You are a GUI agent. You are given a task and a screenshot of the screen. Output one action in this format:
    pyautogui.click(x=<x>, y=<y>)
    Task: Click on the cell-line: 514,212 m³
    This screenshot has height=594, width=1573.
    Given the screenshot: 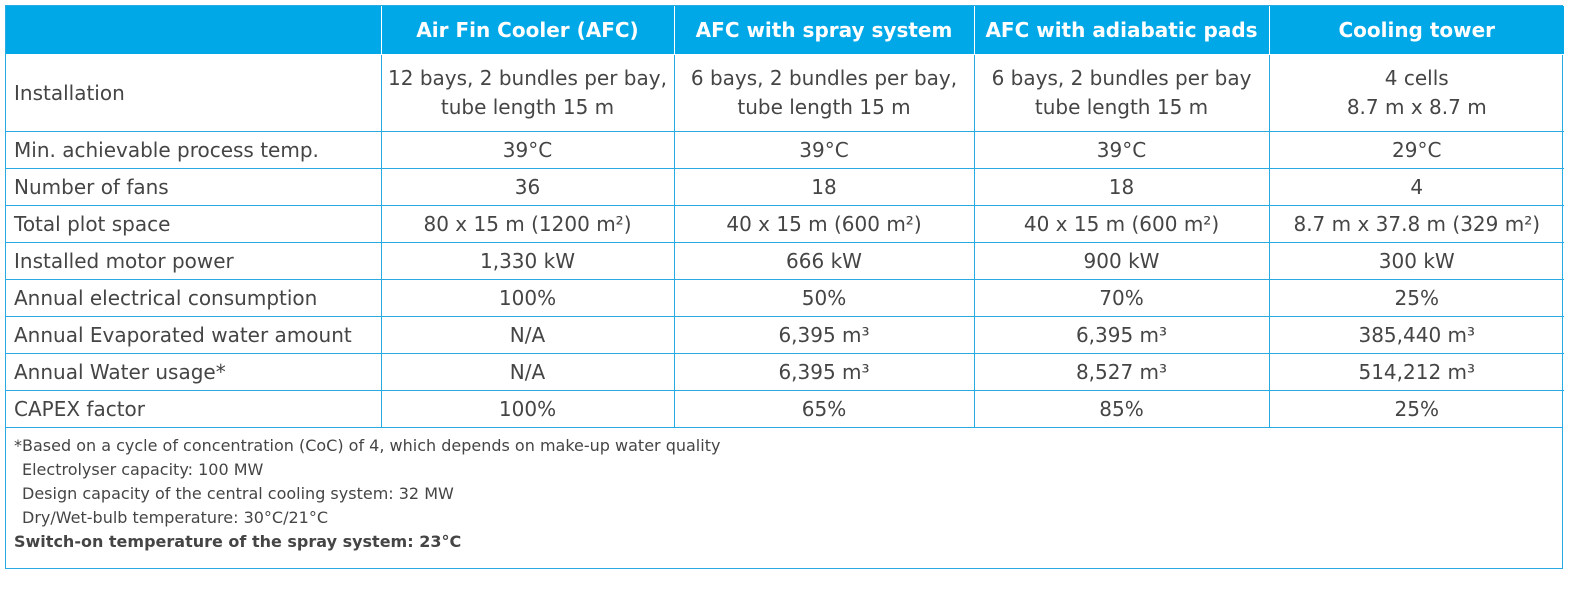 What is the action you would take?
    pyautogui.click(x=1417, y=371)
    